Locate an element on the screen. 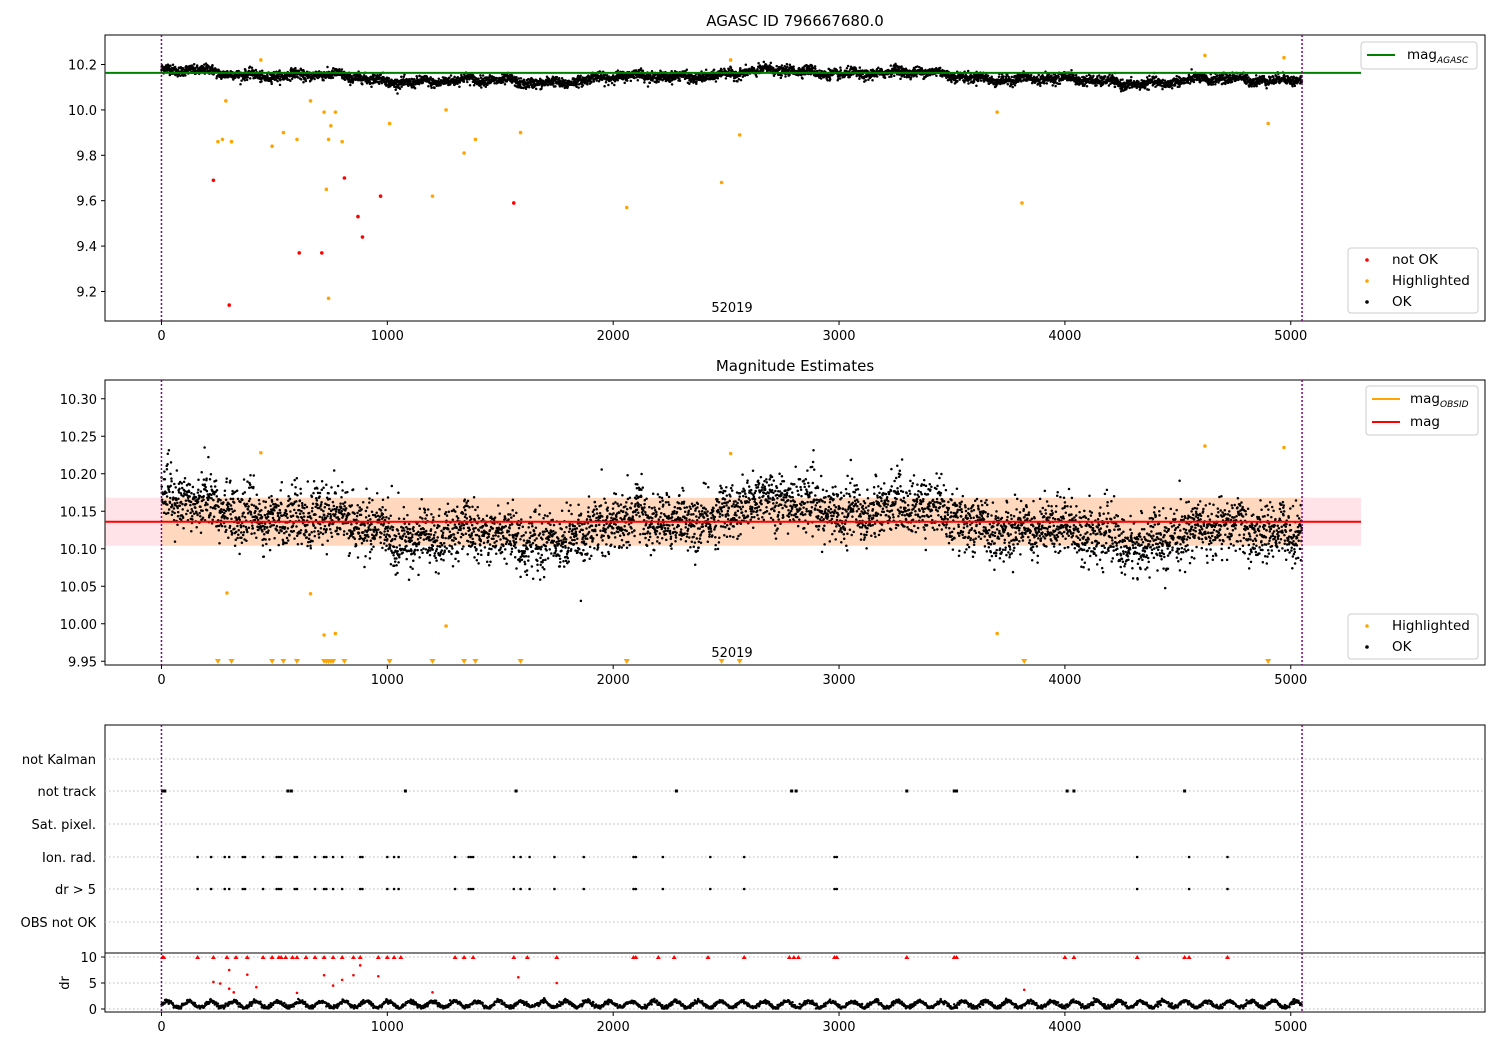 This screenshot has height=1050, width=1500. p1-xtick-label: 3000 is located at coordinates (838, 336).